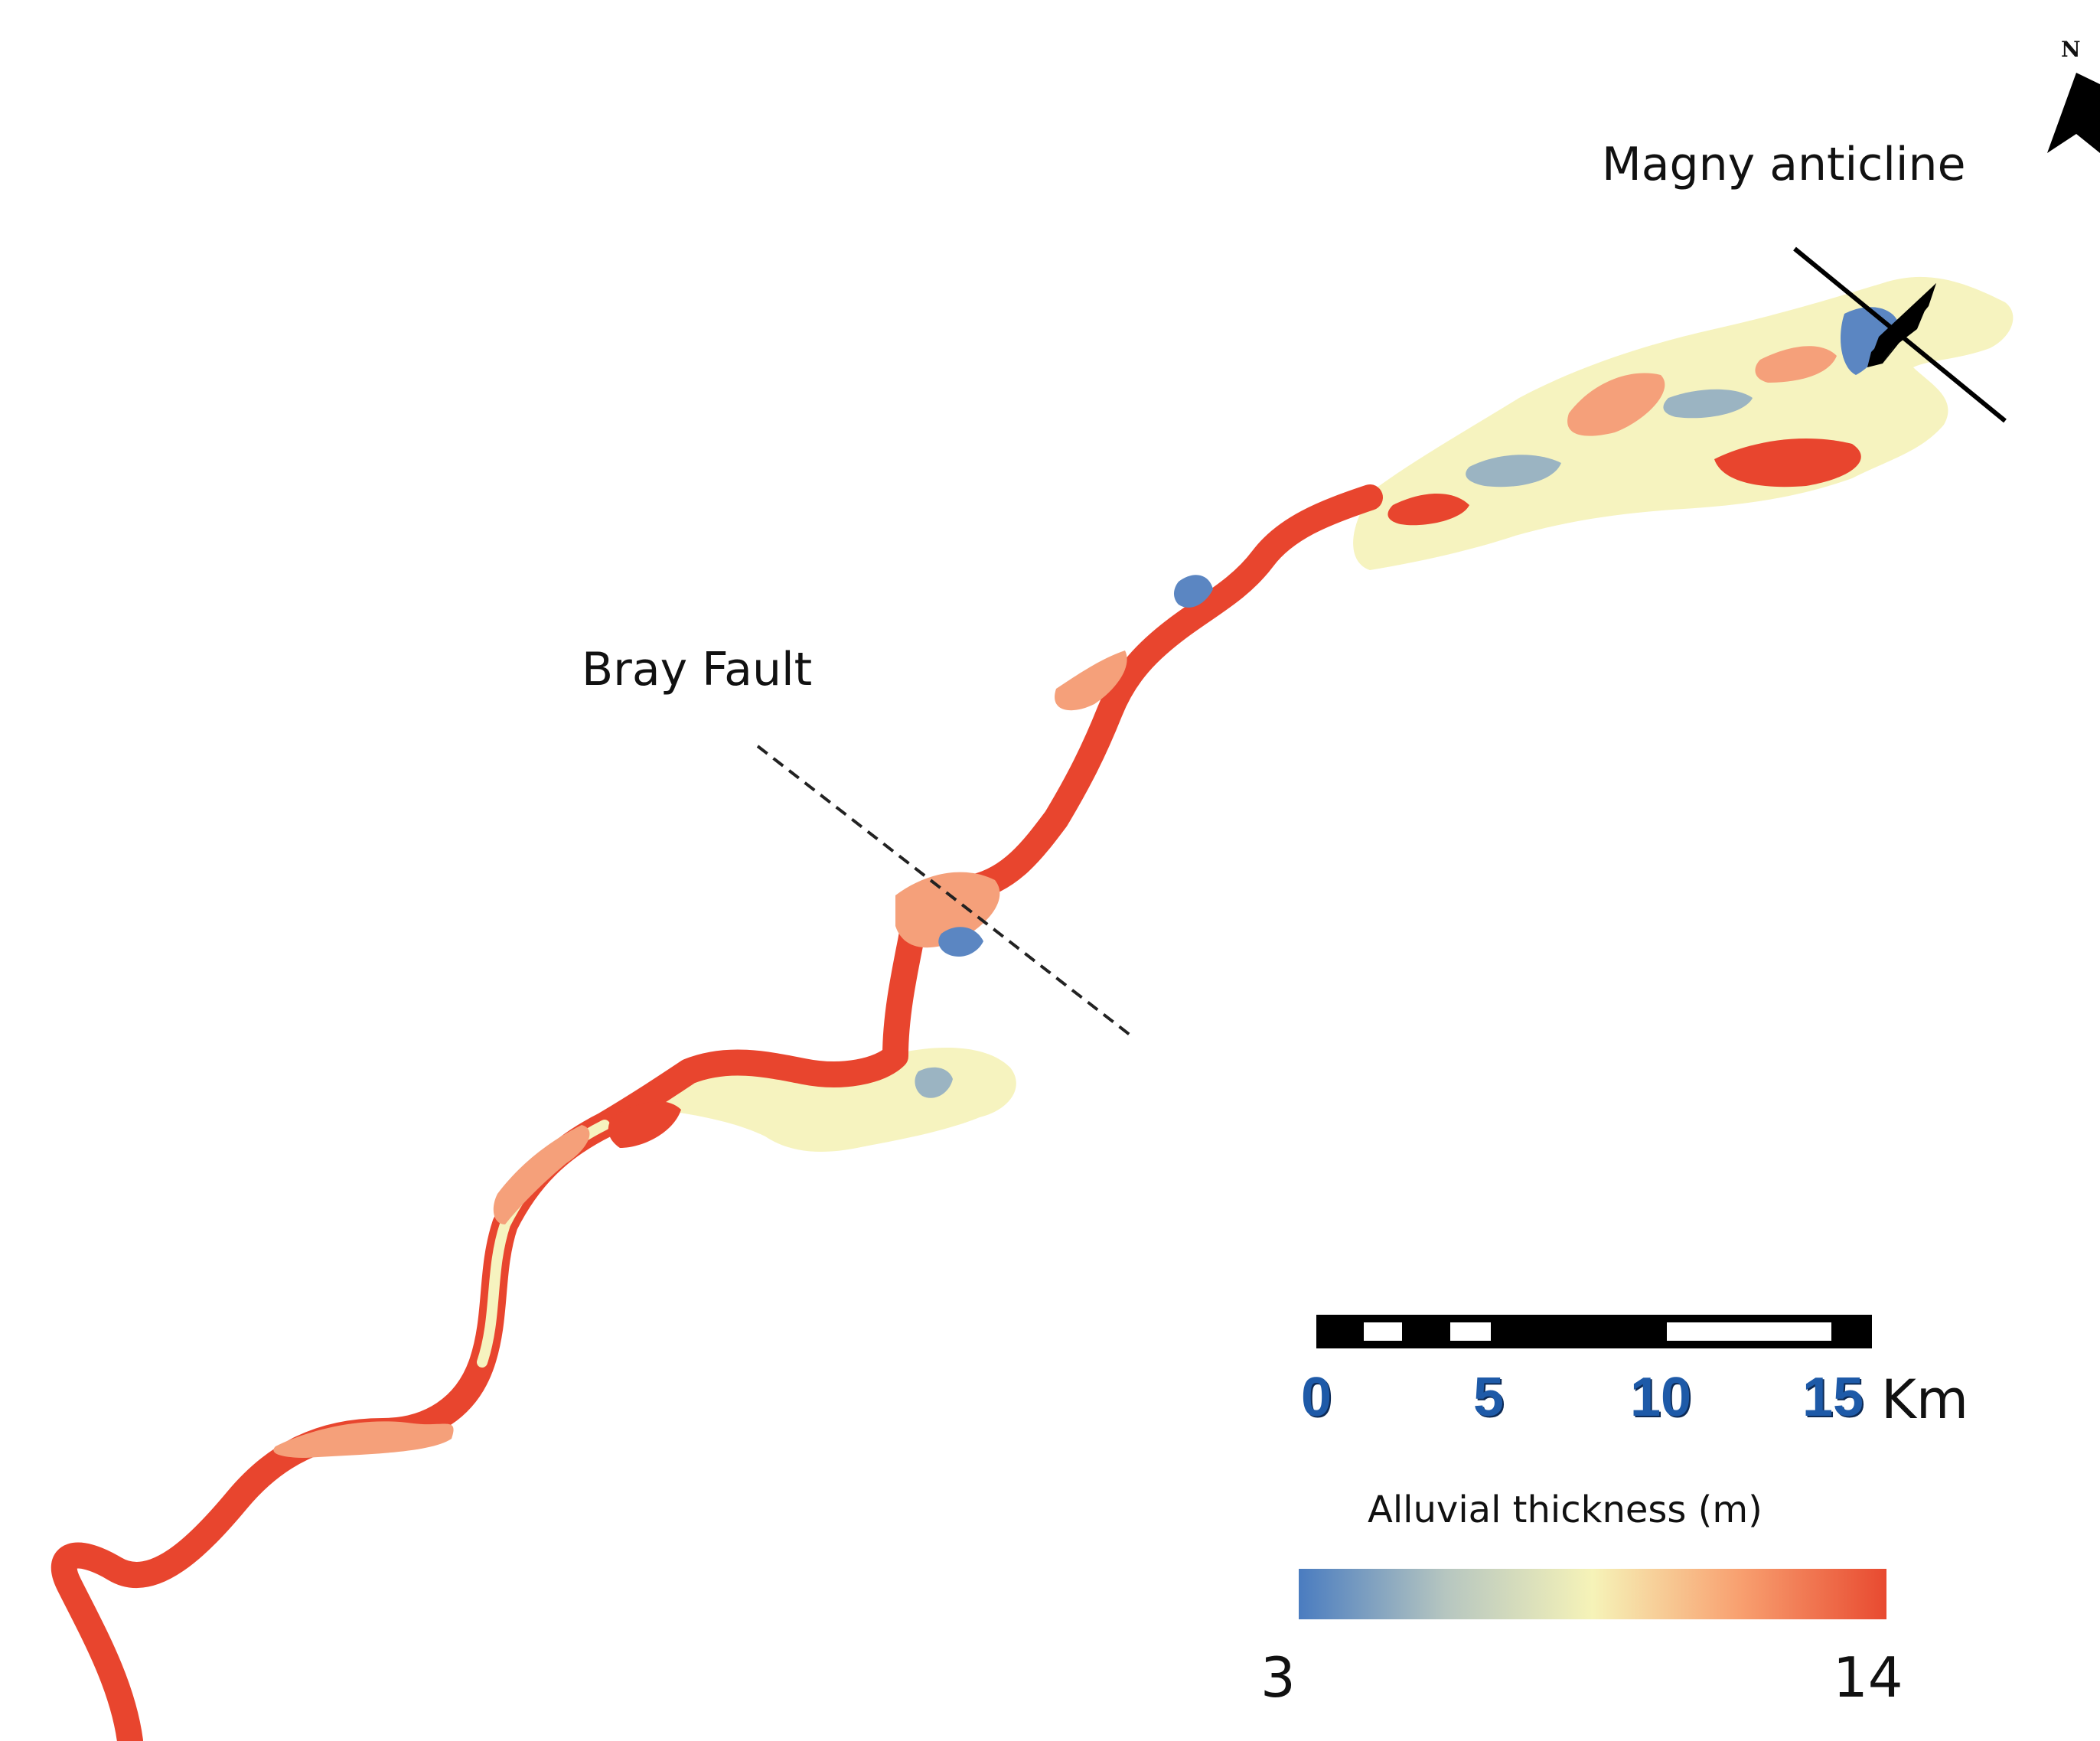  I want to click on magny-anticline-label: Magny anticline, so click(1784, 165).